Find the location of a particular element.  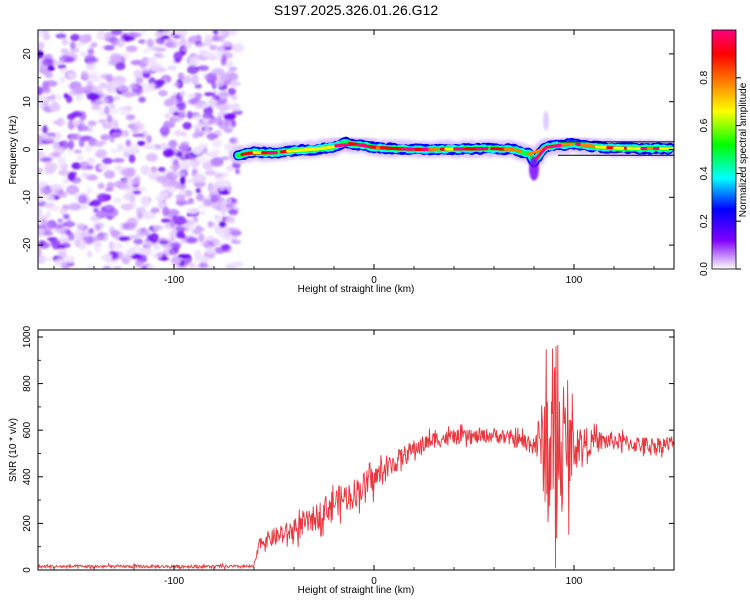

colorbar-tick-label: 0.8 is located at coordinates (704, 77).